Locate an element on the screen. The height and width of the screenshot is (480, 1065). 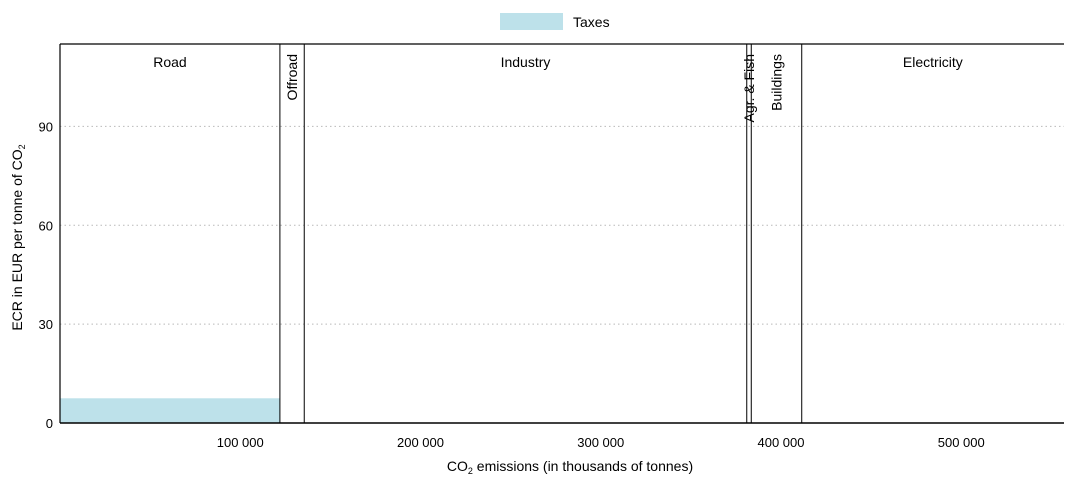
y-tick-label: 60 is located at coordinates (46, 225).